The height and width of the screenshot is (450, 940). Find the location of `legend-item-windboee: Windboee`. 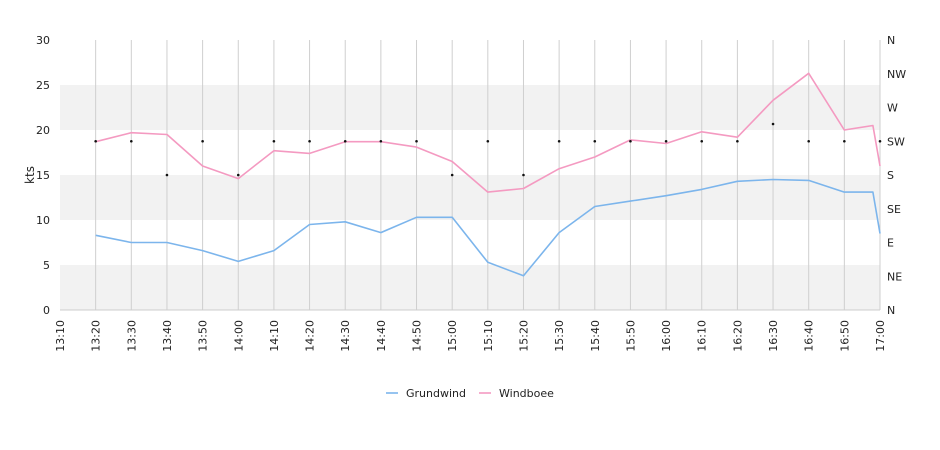

legend-item-windboee: Windboee is located at coordinates (516, 393).